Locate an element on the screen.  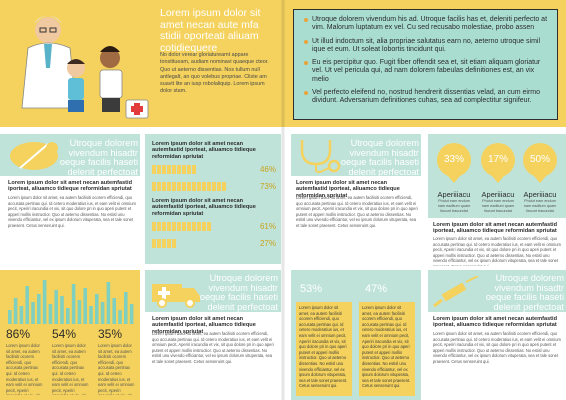
syringe-icon is located at coordinates (456, 292).